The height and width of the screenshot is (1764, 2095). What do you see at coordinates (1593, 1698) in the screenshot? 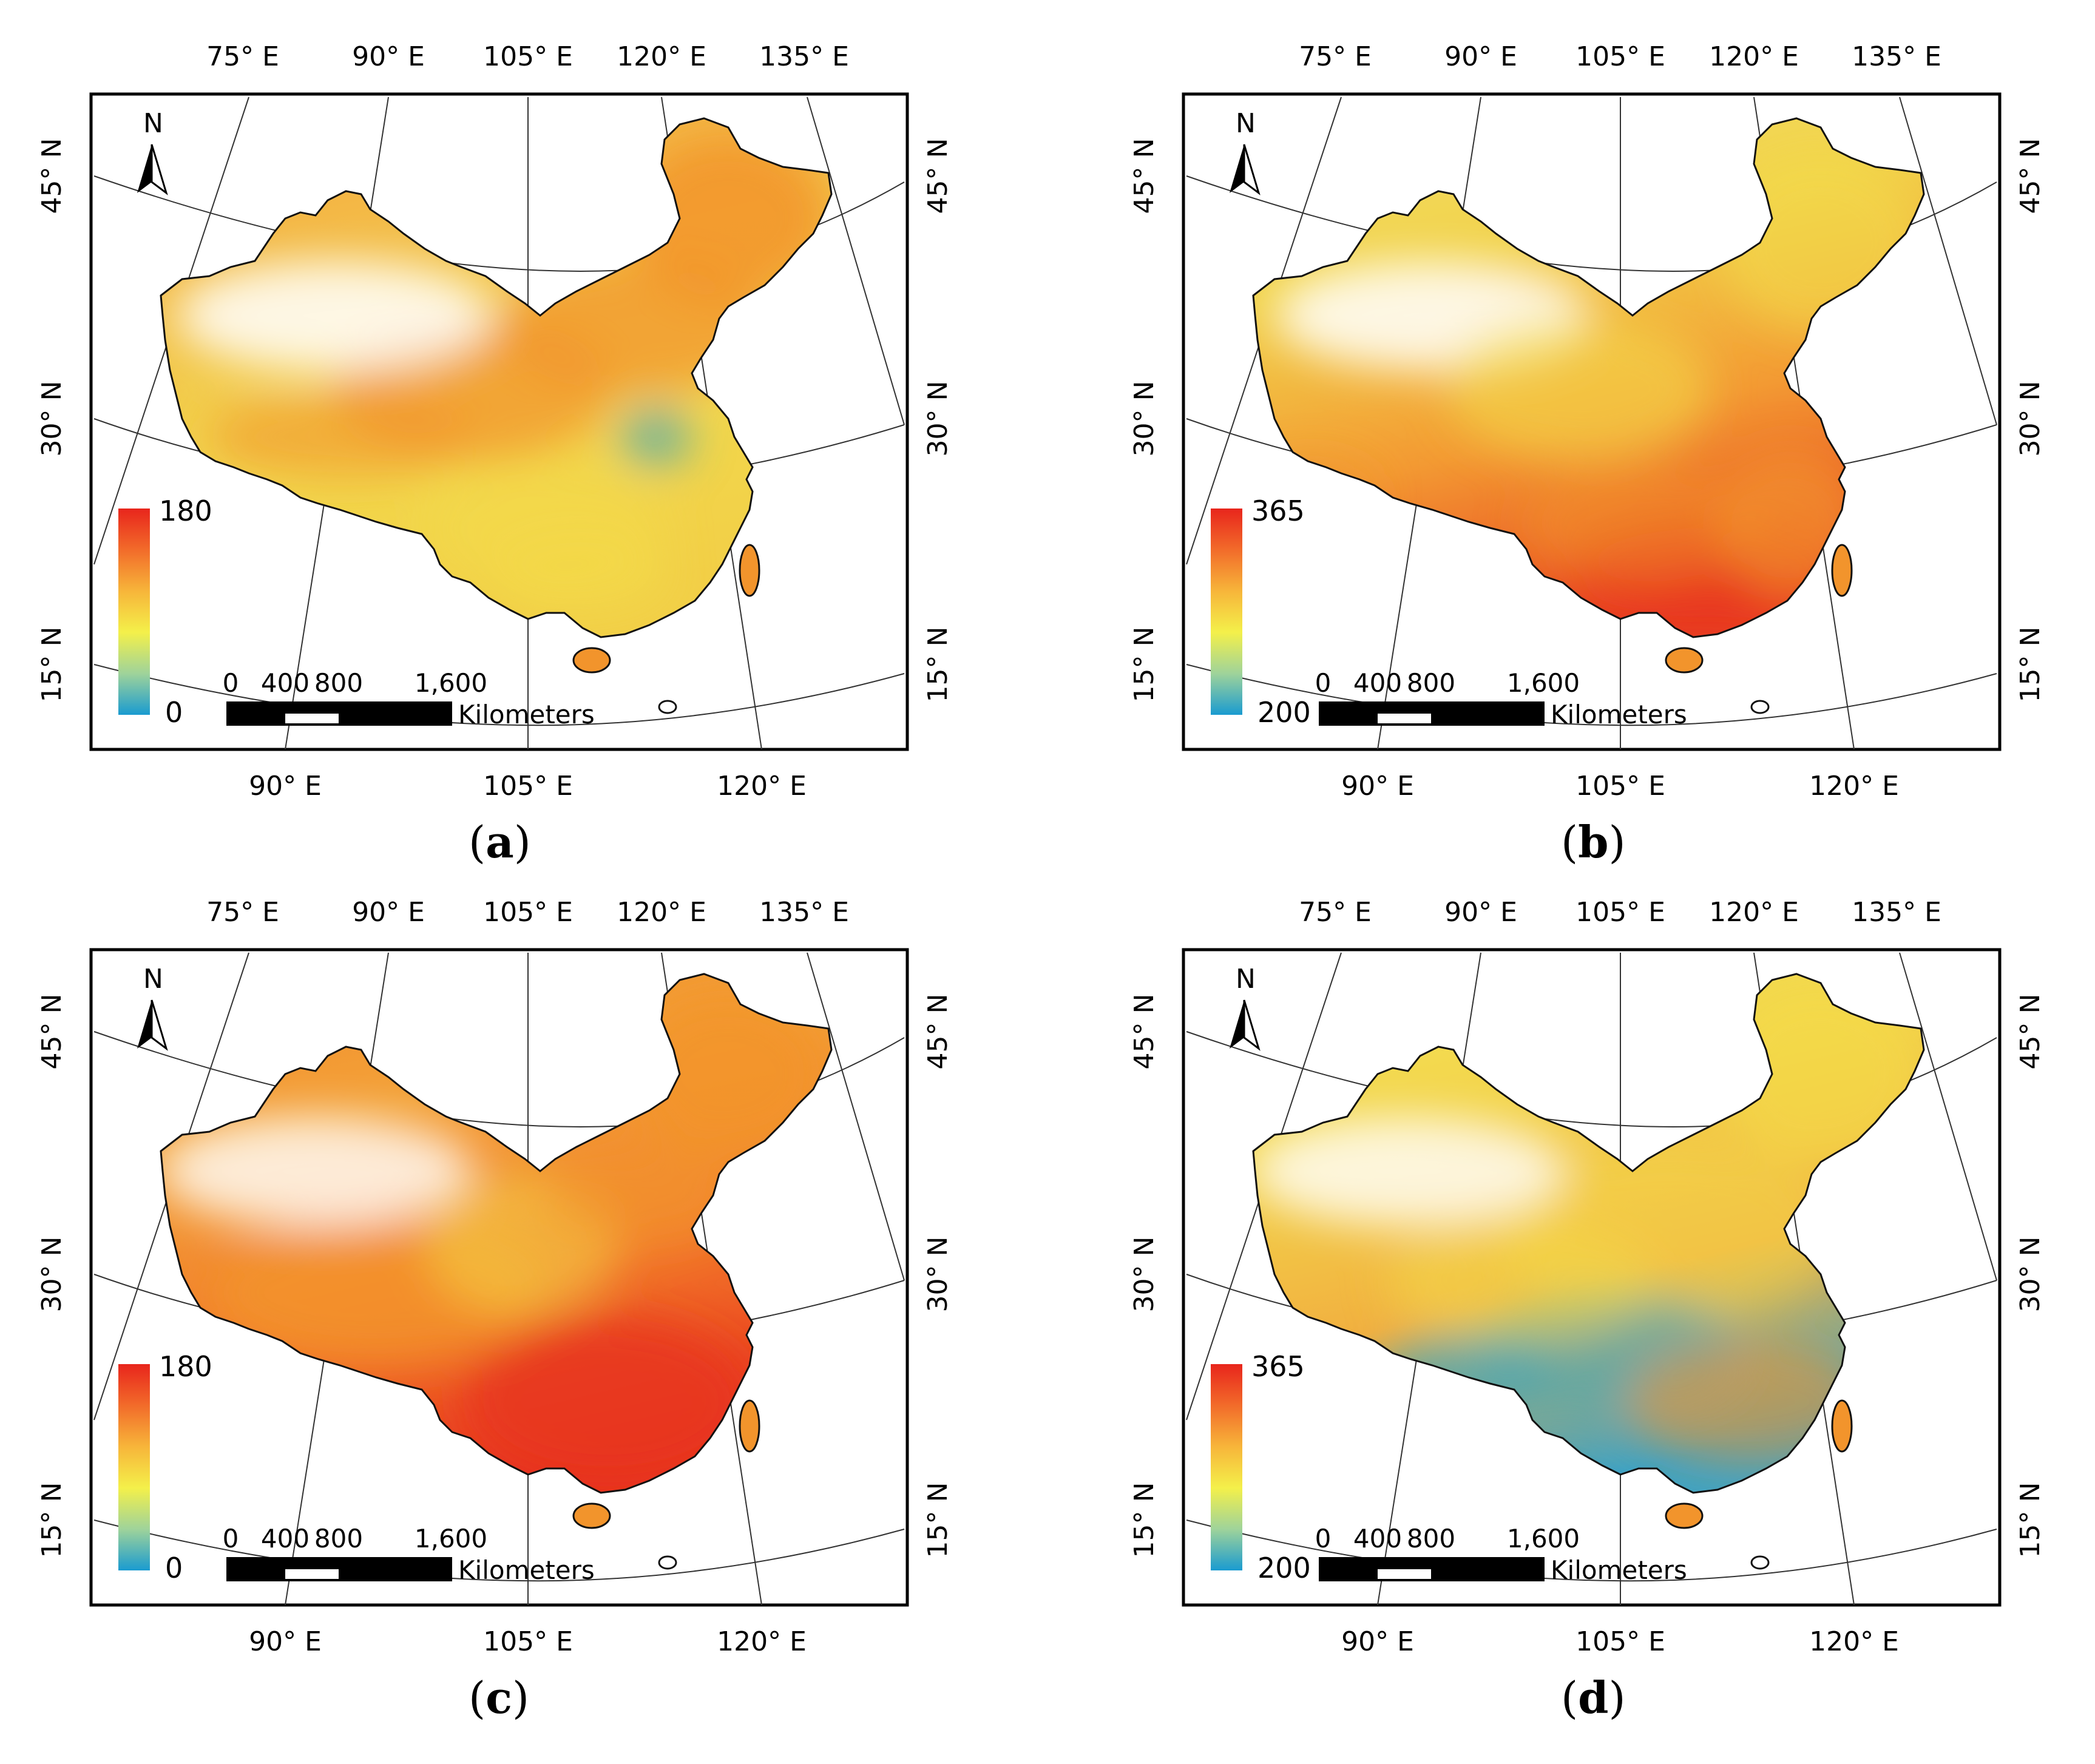
I see `caption-letter: d` at bounding box center [1593, 1698].